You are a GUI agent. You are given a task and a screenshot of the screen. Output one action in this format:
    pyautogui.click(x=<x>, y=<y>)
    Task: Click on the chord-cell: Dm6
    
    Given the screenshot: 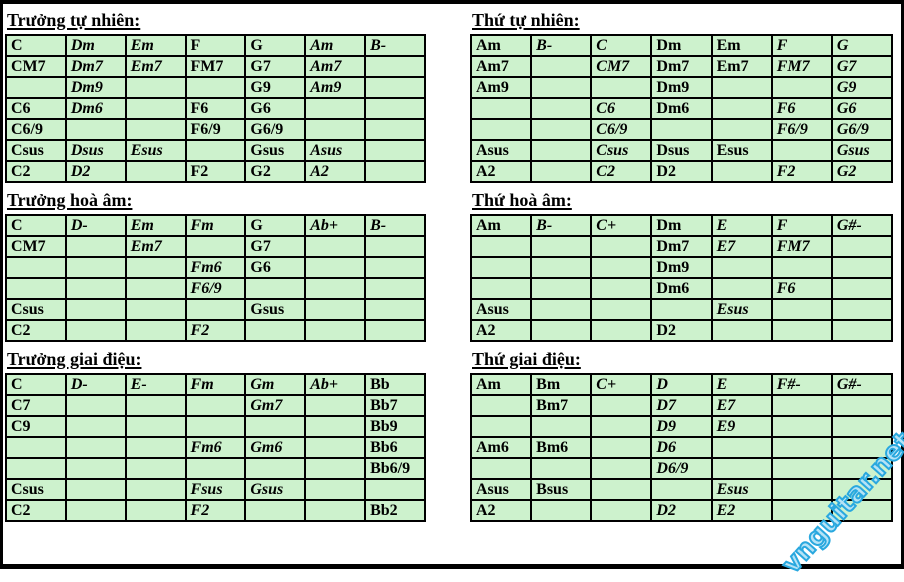 What is the action you would take?
    pyautogui.click(x=681, y=108)
    